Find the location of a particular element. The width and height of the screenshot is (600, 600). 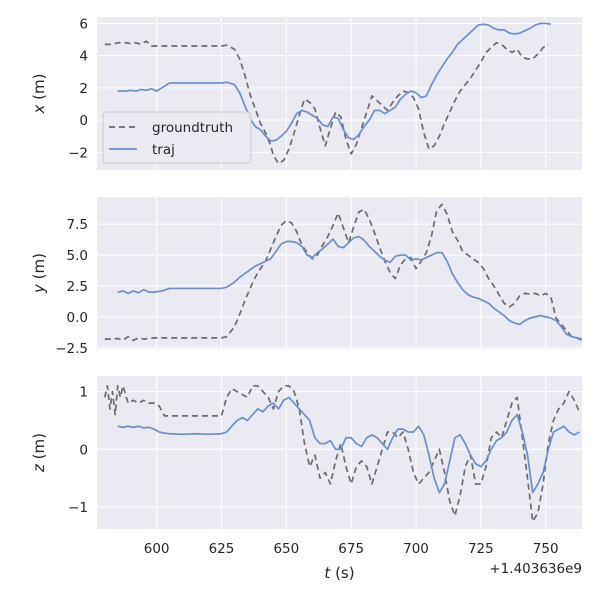

y-tick-label: 6 is located at coordinates (83, 24).